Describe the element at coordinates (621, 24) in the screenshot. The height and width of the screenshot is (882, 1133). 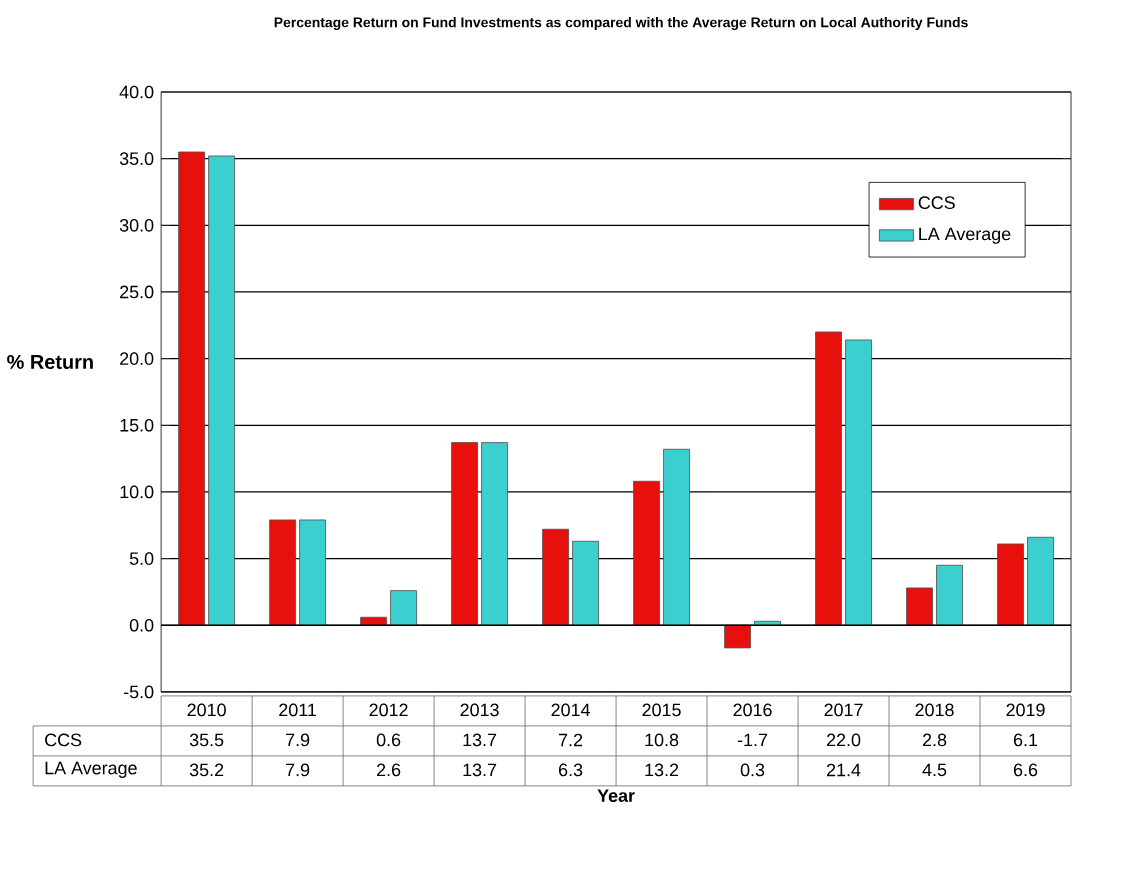
I see `chart-title: Percentage Return on Fund Investments as compared with the Average Return on Local Authority Funds` at that location.